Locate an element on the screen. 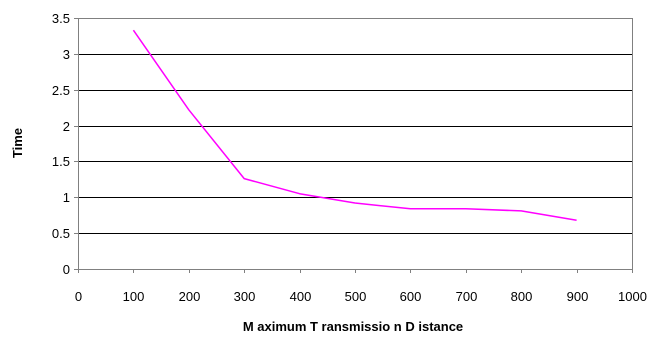 This screenshot has height=337, width=653. y-tick-label-2: 1 is located at coordinates (66, 197).